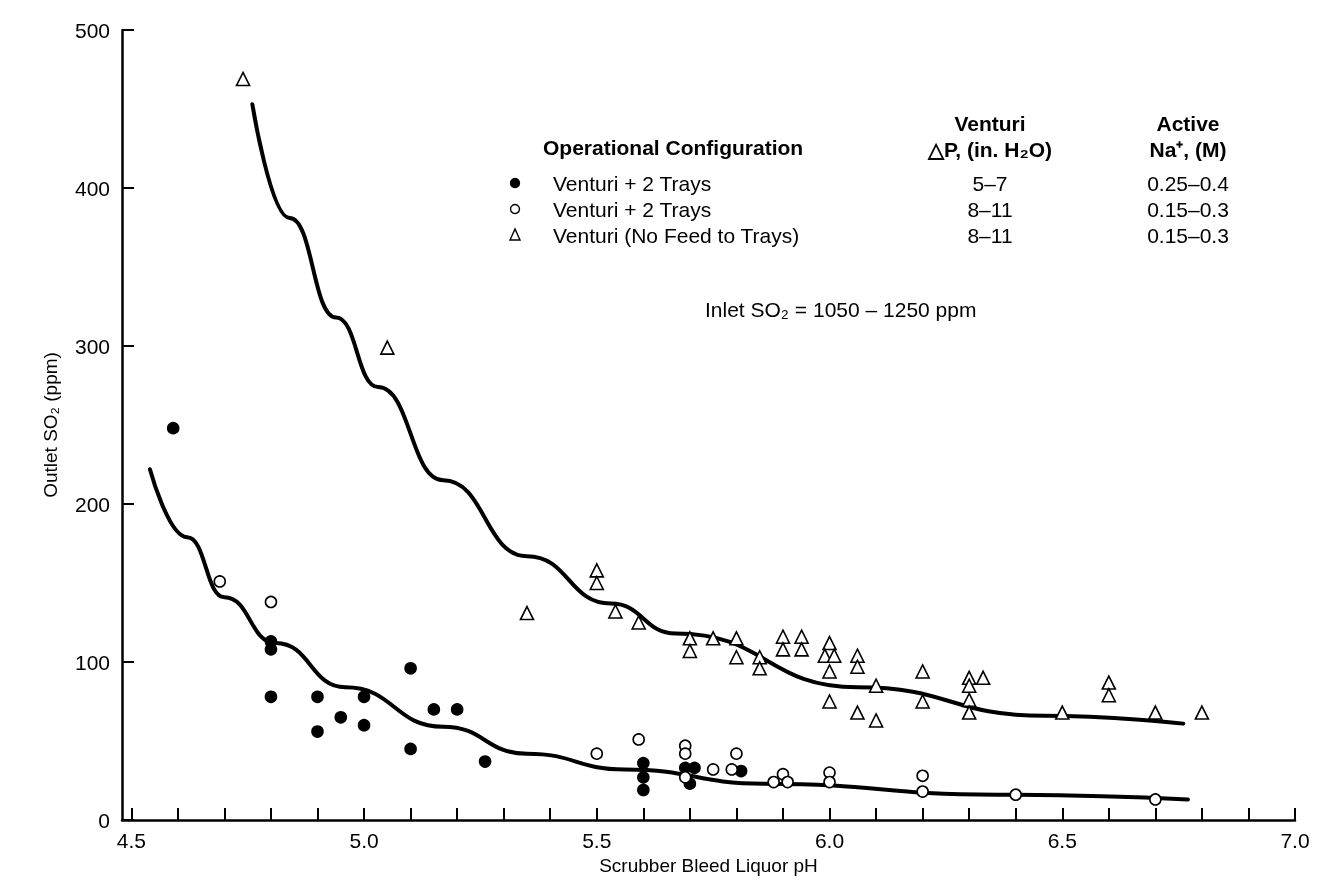 The width and height of the screenshot is (1328, 896). I want to click on y-axis-title: Outlet SO₂ (ppm), so click(50, 425).